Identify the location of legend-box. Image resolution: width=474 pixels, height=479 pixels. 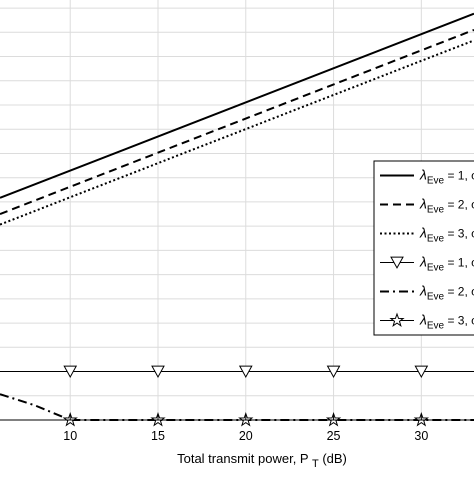
(423, 248).